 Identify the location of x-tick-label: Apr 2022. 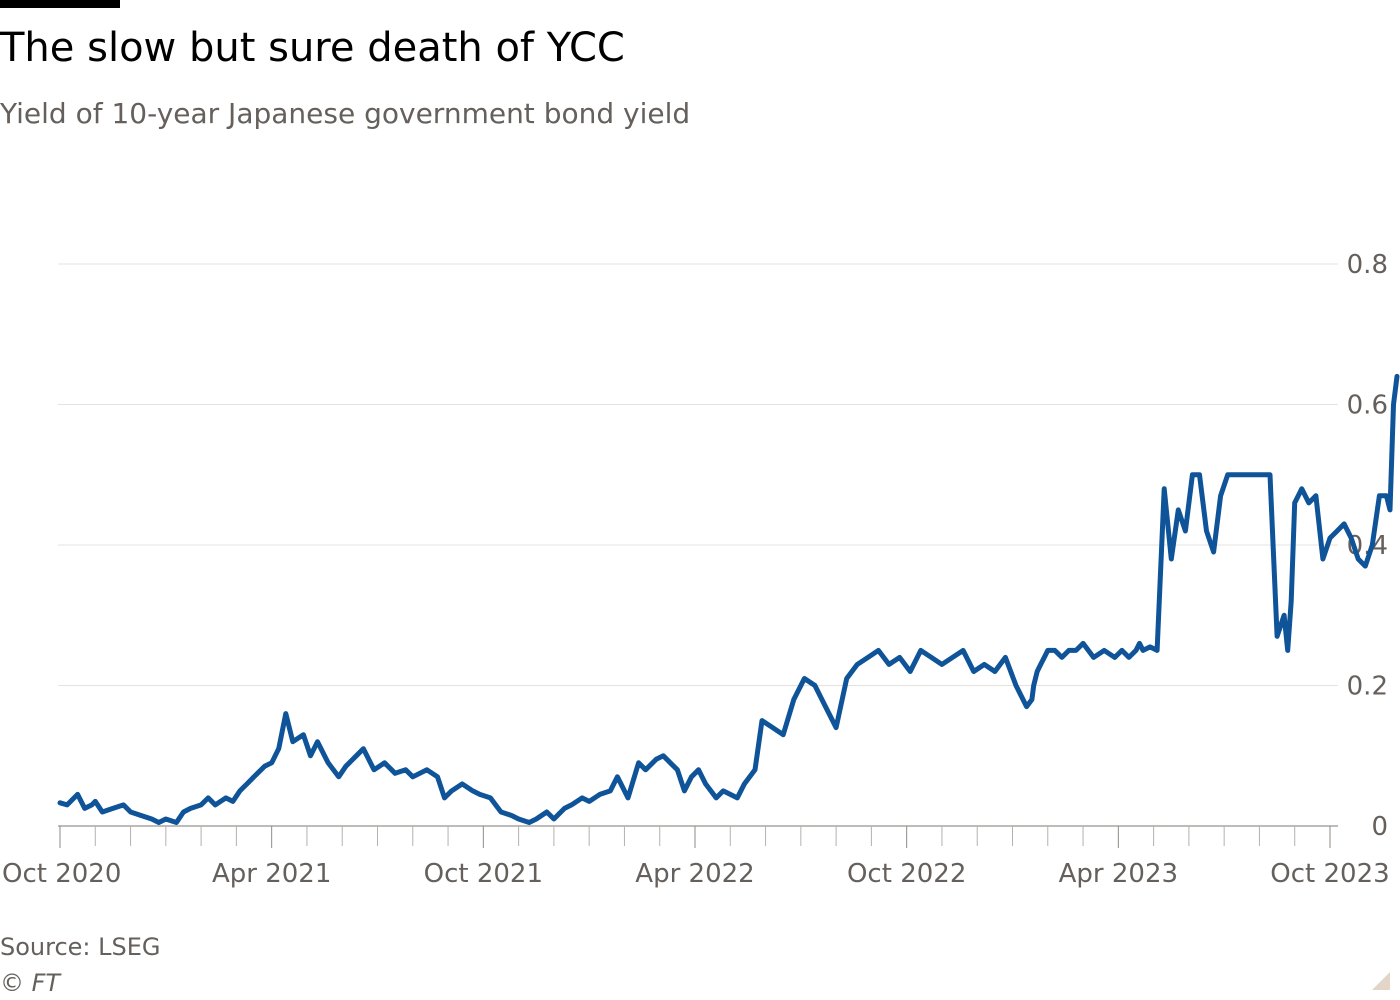
(694, 874).